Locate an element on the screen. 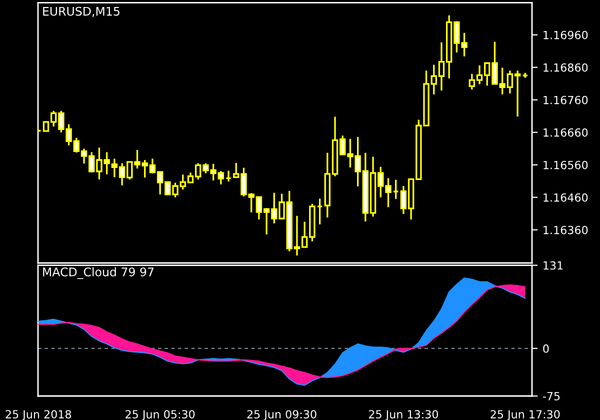 The height and width of the screenshot is (420, 600). y-tick-label: 1.16360 is located at coordinates (566, 230).